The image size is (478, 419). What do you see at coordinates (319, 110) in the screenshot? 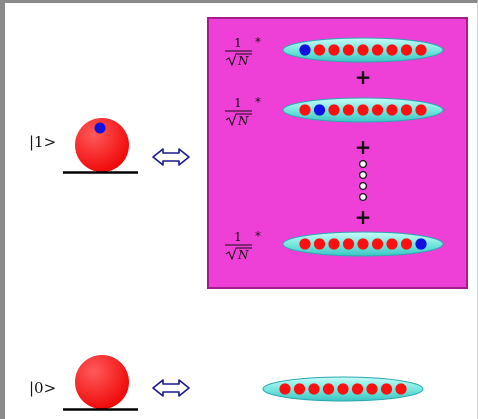
I see `term-ensemble-2-excited-atom` at bounding box center [319, 110].